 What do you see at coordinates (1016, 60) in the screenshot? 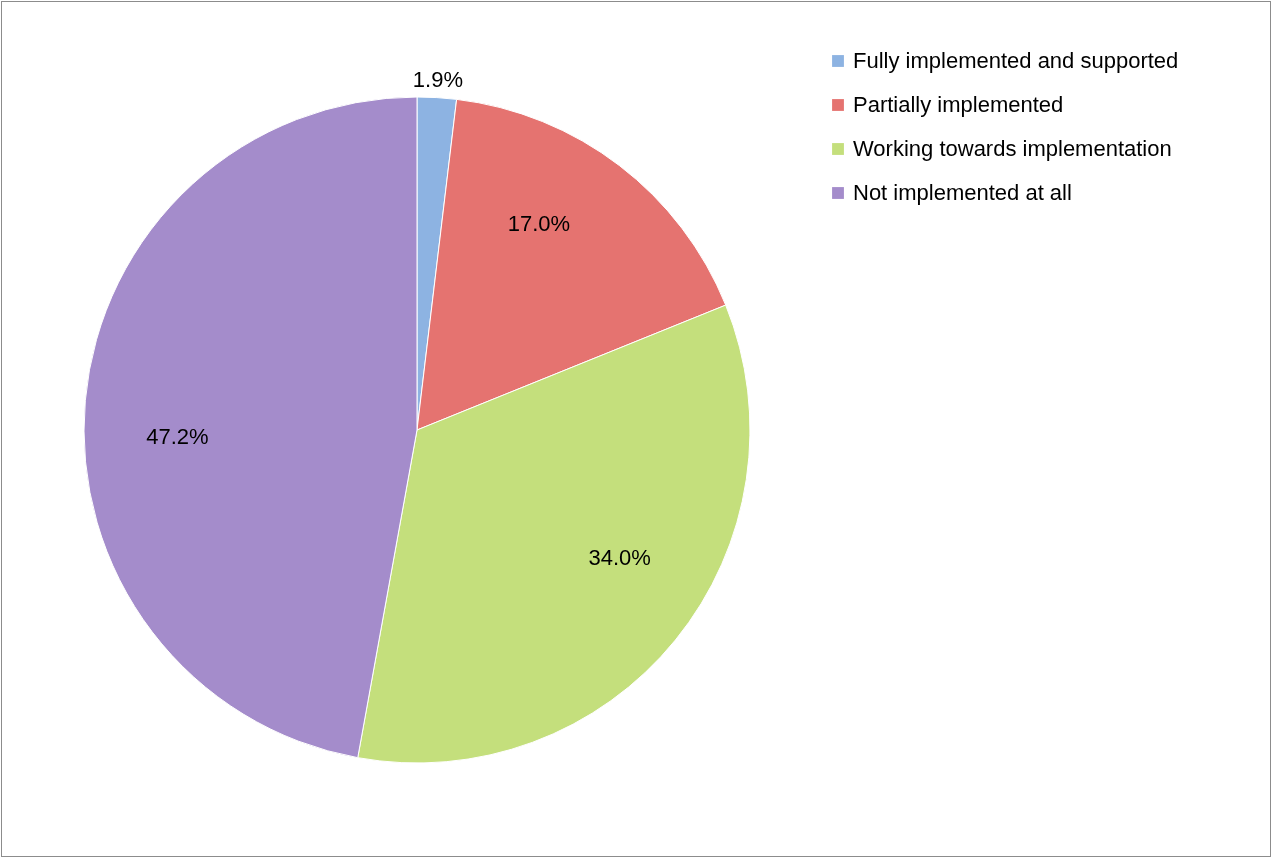
I see `legend-label: Fully implemented and supported` at bounding box center [1016, 60].